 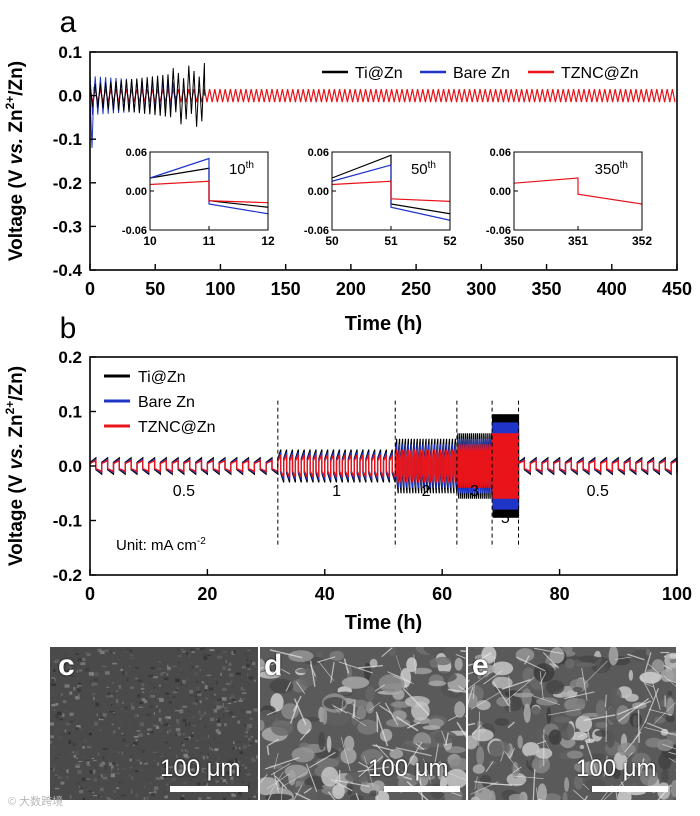 I want to click on series-line-tznczn, so click(x=382, y=95).